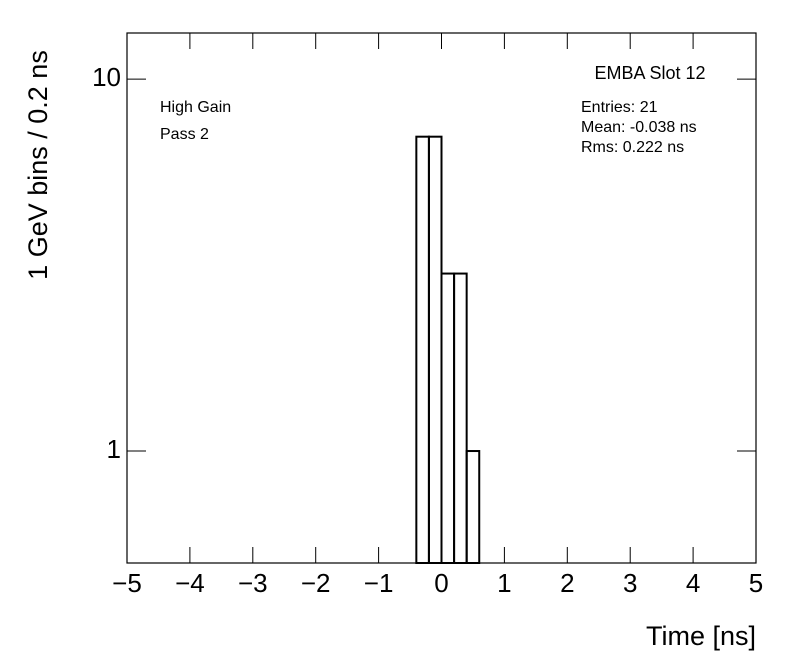 The width and height of the screenshot is (796, 672). What do you see at coordinates (190, 583) in the screenshot?
I see `x-tick-label: −4` at bounding box center [190, 583].